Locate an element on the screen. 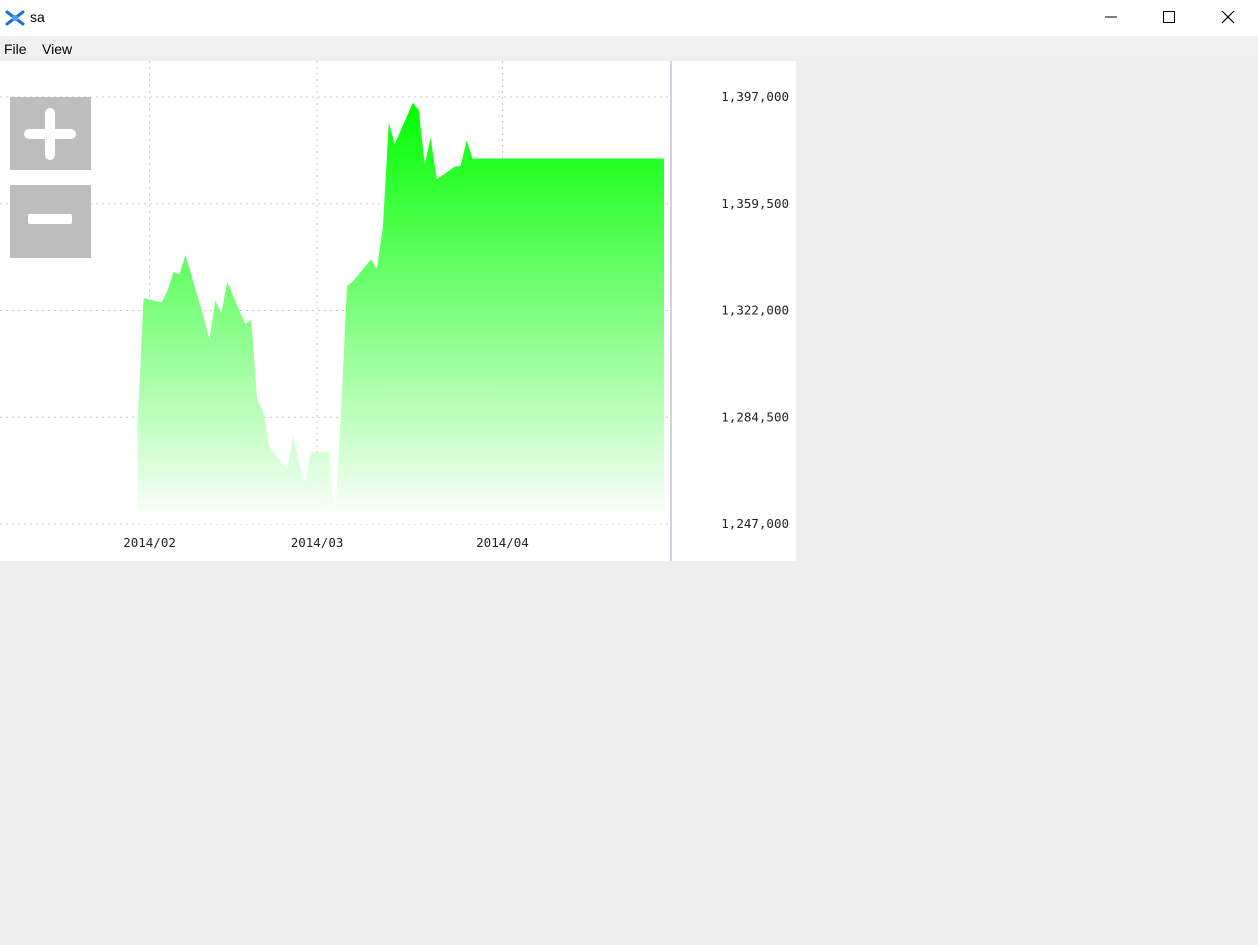 The image size is (1258, 945). title-bar: sa is located at coordinates (629, 18).